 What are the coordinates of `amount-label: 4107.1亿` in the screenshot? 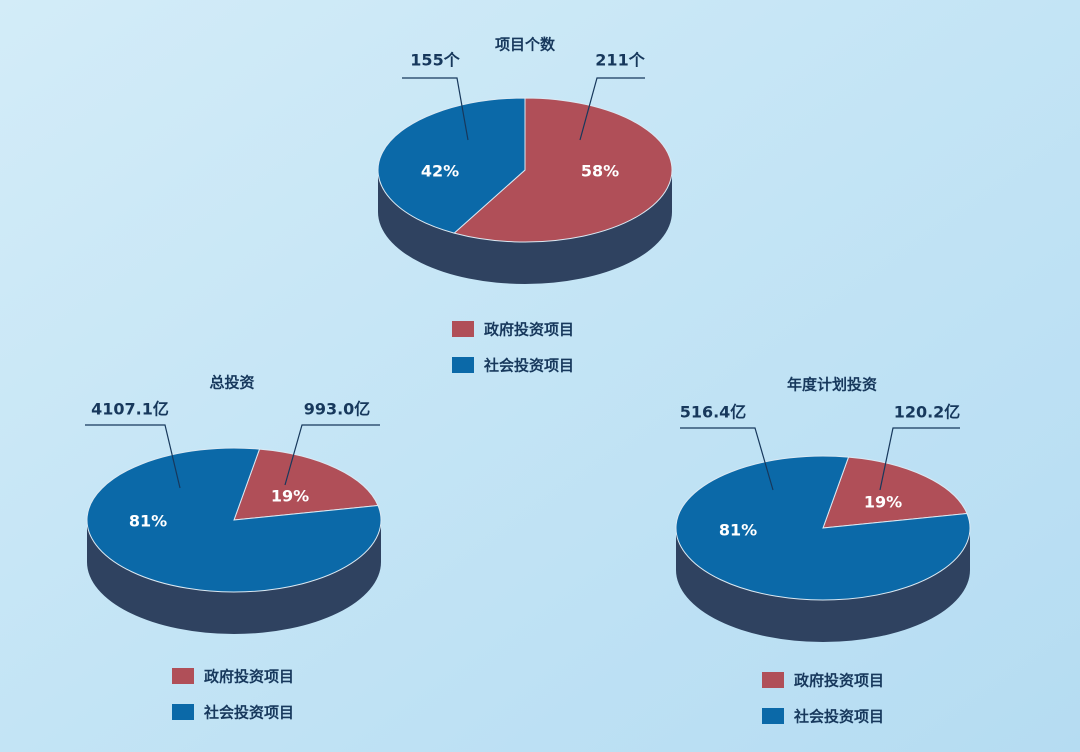 It's located at (130, 409).